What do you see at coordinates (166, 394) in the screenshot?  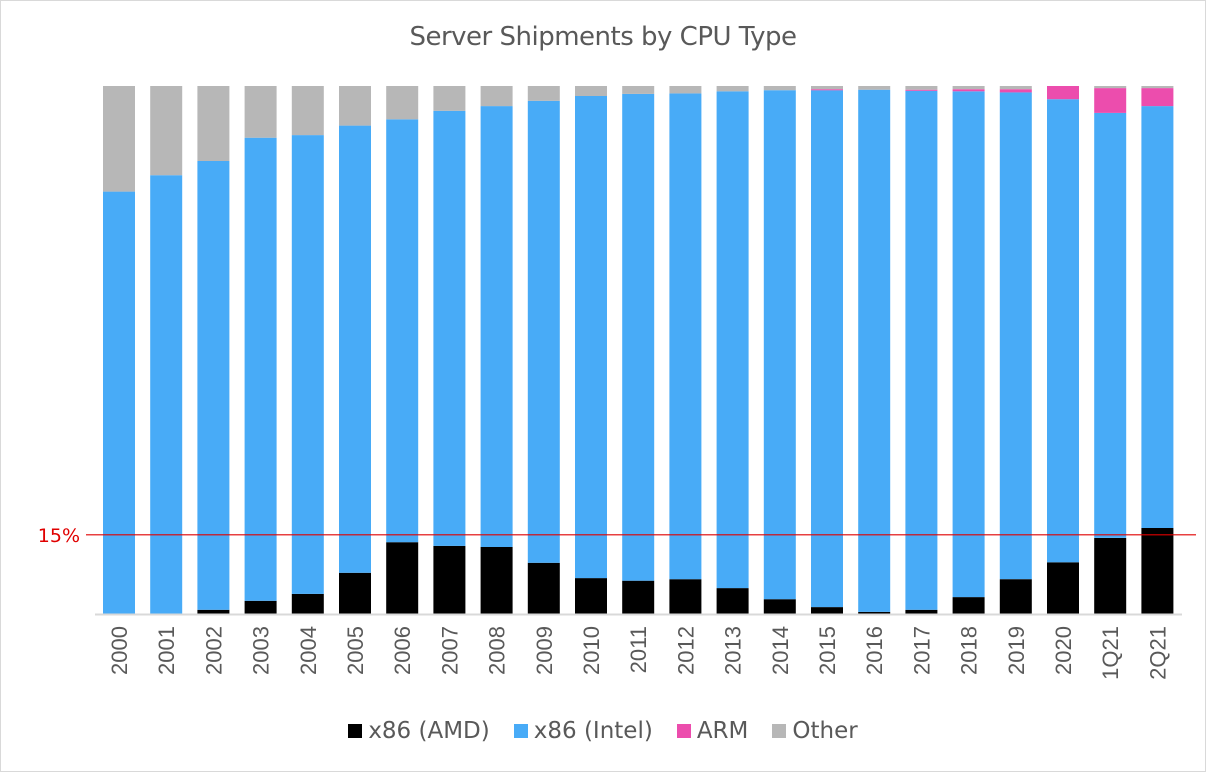 I see `bar-segment-x86-intel-2001` at bounding box center [166, 394].